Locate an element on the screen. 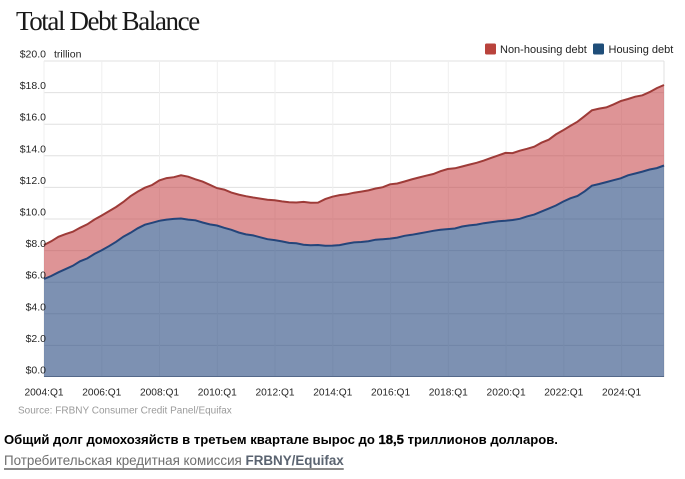 The width and height of the screenshot is (685, 479). svg-text: 2010:Q1 is located at coordinates (217, 393).